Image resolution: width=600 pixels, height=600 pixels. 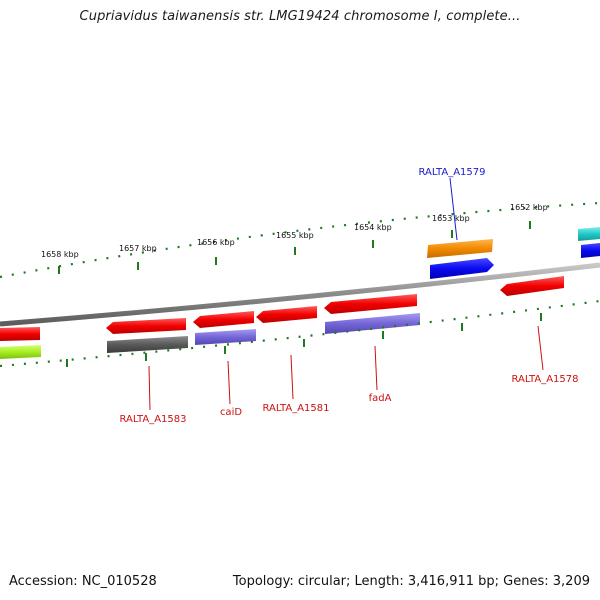 What do you see at coordinates (152, 419) in the screenshot?
I see `gene-label-ralta-a1583: RALTA_A1583` at bounding box center [152, 419].